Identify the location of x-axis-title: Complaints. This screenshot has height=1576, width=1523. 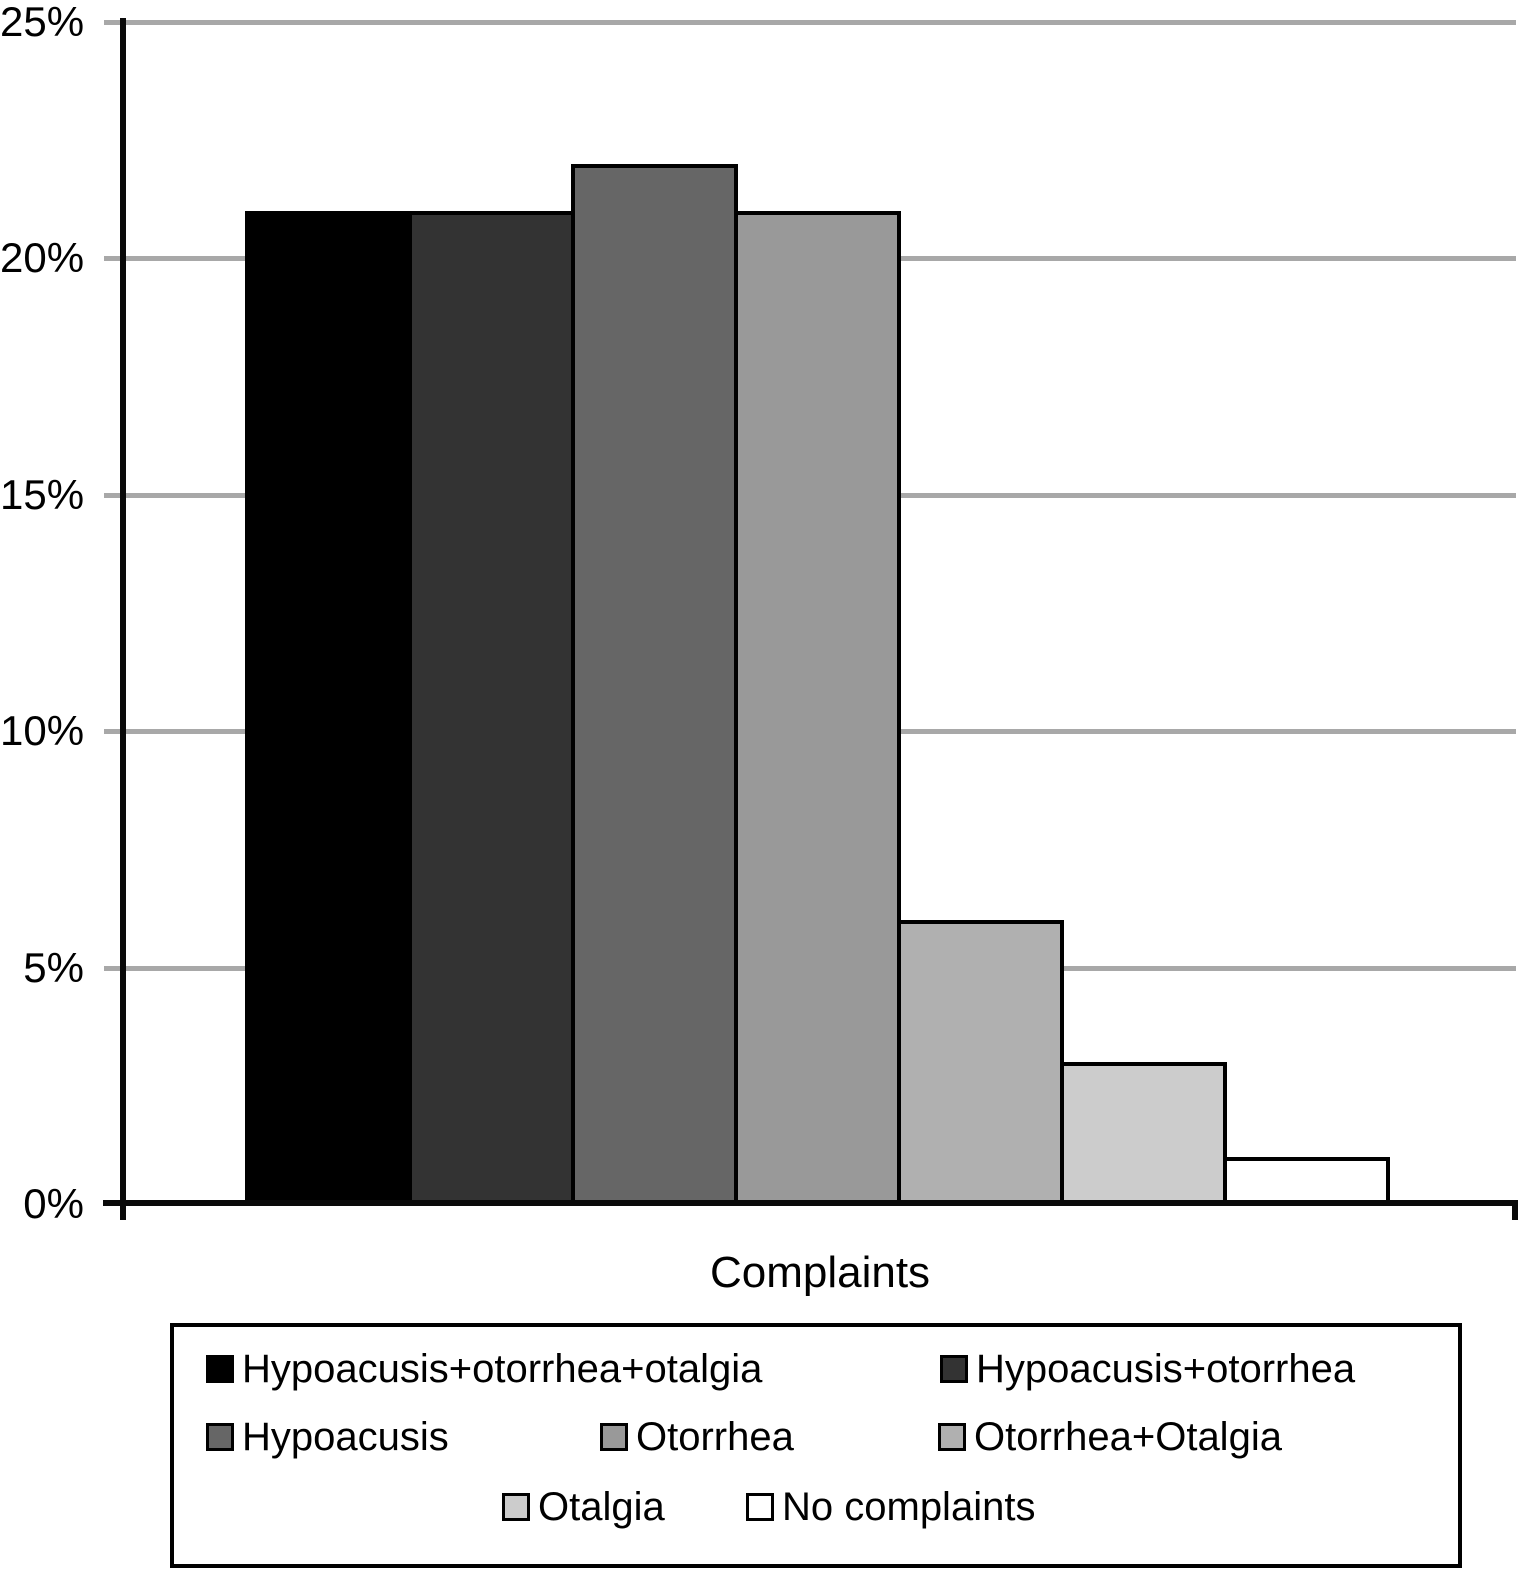
(820, 1272).